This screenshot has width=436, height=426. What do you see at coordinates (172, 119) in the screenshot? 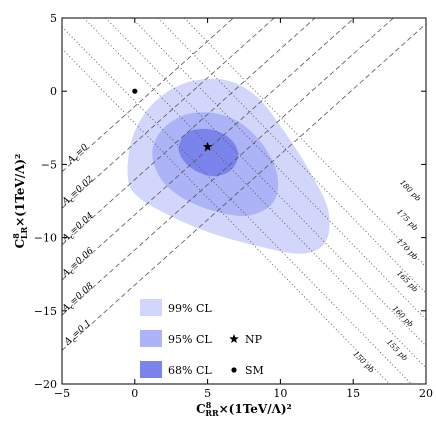
I see `points` at bounding box center [172, 119].